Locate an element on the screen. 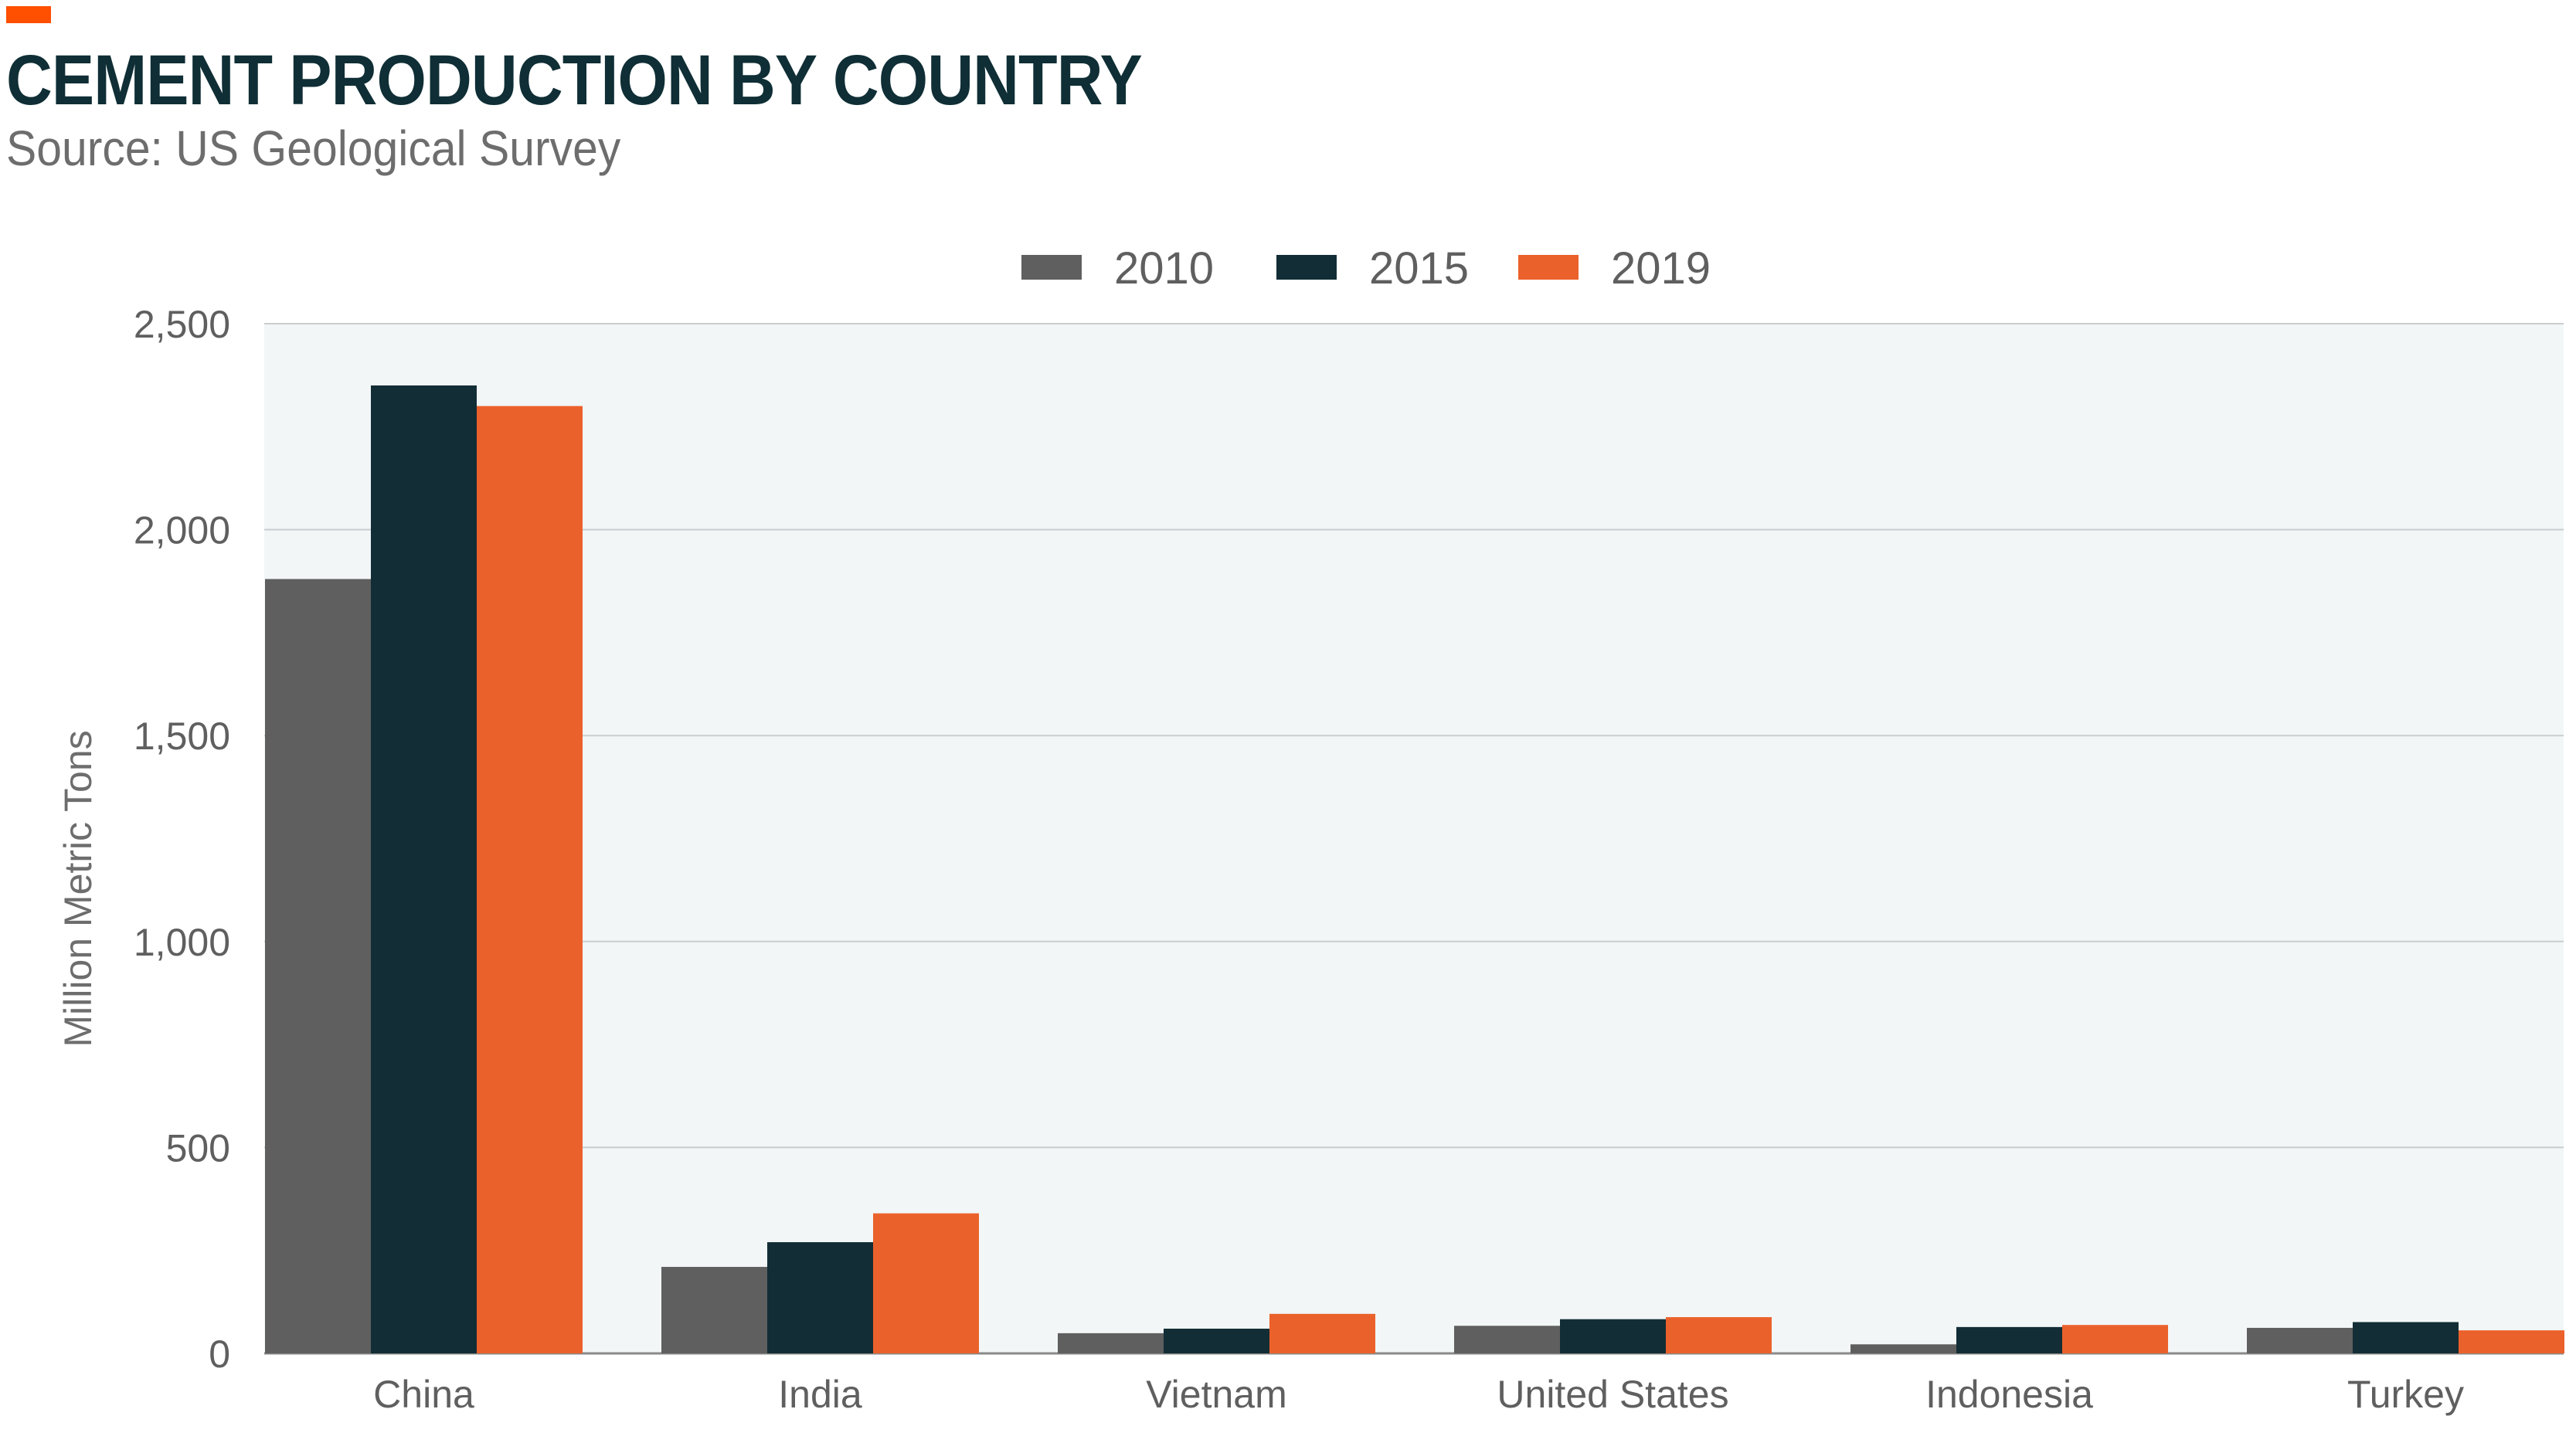  bar-2010-turkey is located at coordinates (2300, 1340).